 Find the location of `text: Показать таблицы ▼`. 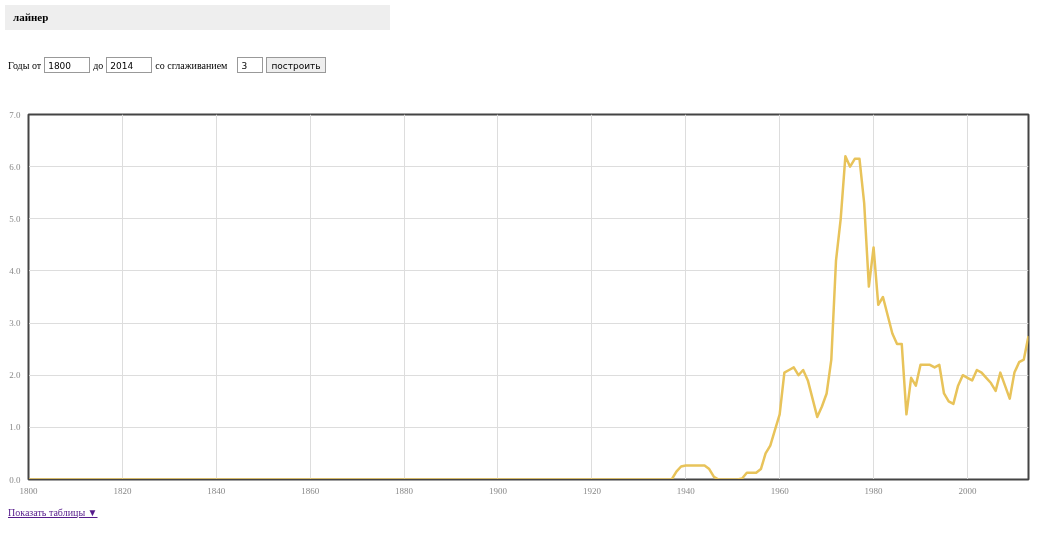

text: Показать таблицы ▼ is located at coordinates (53, 512).